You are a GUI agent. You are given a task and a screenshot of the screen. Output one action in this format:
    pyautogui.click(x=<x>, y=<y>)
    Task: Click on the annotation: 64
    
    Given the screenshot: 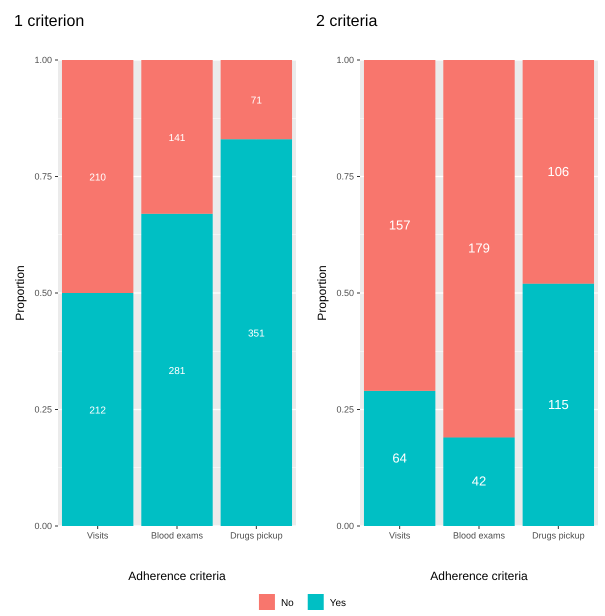 What is the action you would take?
    pyautogui.click(x=399, y=458)
    